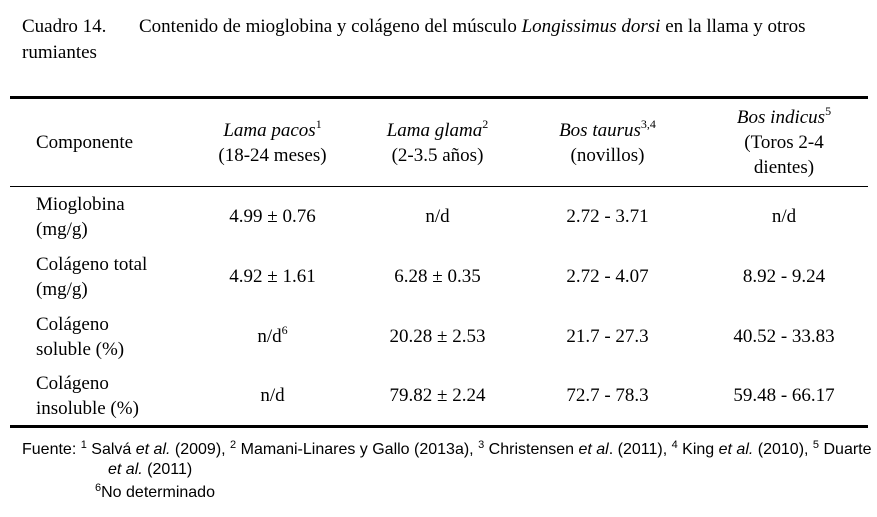 The height and width of the screenshot is (517, 877). What do you see at coordinates (638, 449) in the screenshot?
I see `ref-text: . (2011),` at bounding box center [638, 449].